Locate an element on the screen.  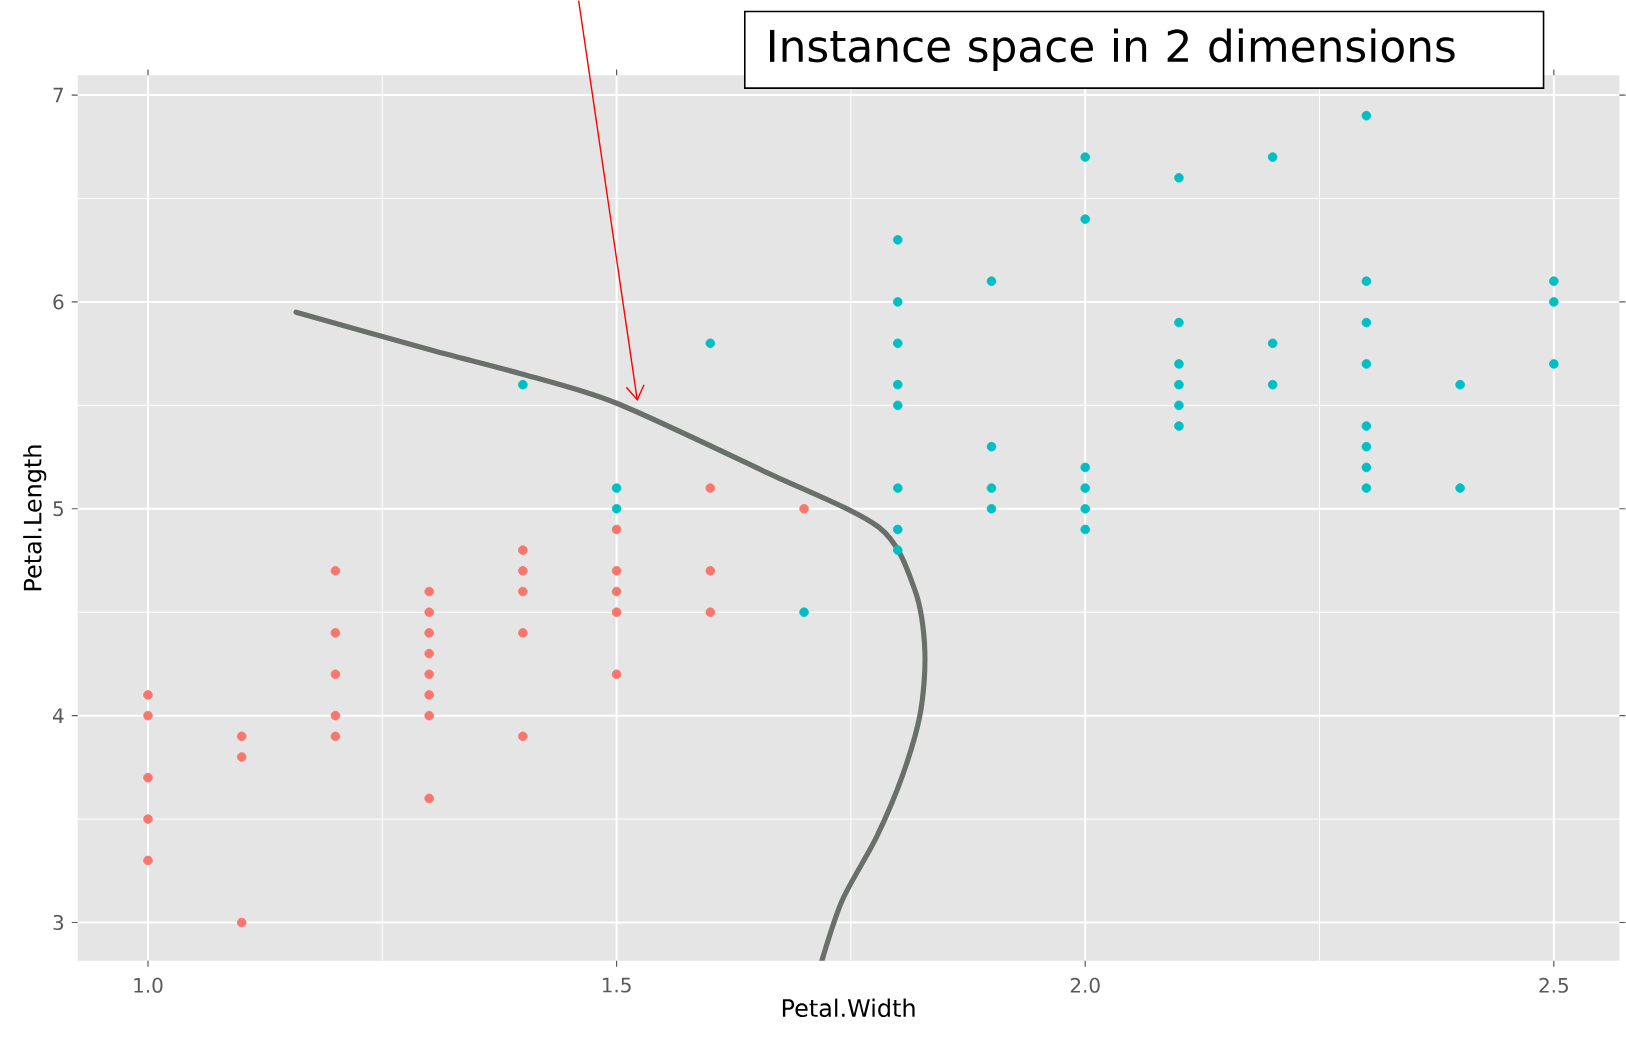
x-axis-title: Petal.Width is located at coordinates (848, 1007).